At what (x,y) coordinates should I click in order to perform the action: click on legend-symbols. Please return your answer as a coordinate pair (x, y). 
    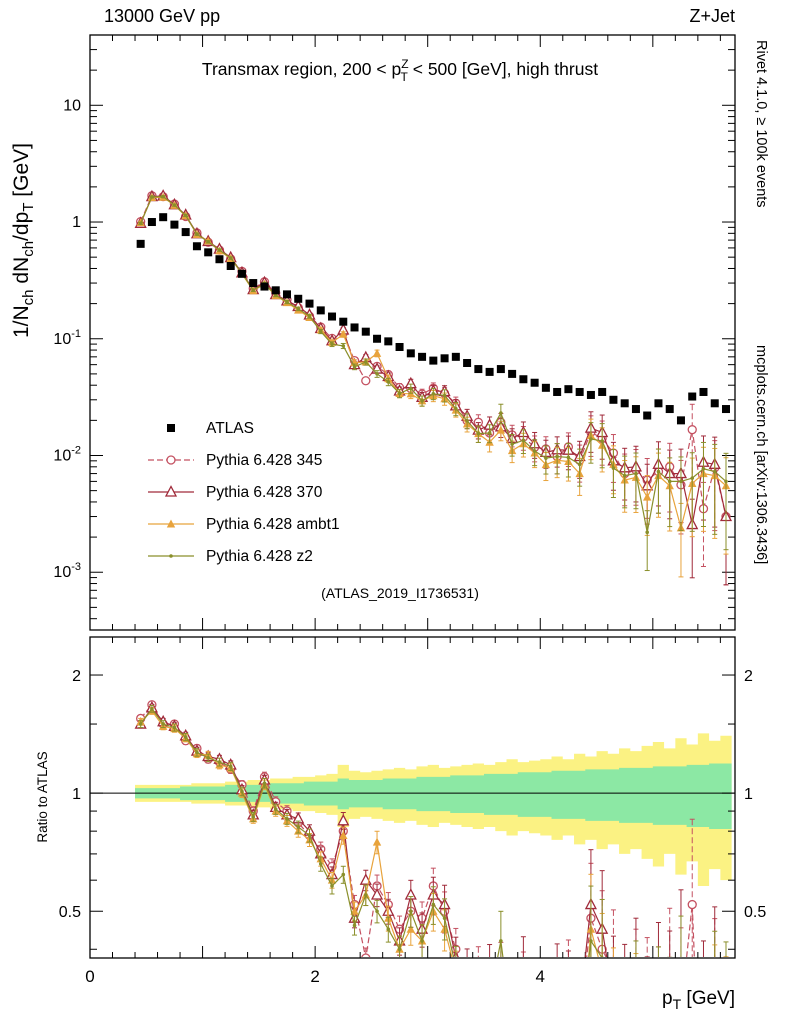
    Looking at the image, I should click on (171, 491).